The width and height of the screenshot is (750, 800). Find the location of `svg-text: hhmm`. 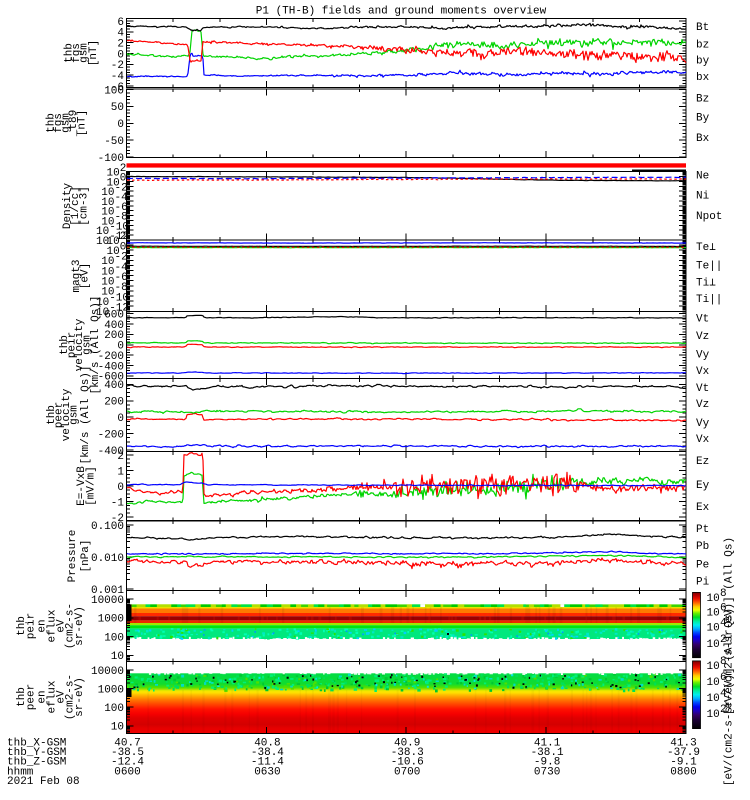

svg-text: hhmm is located at coordinates (20, 772).